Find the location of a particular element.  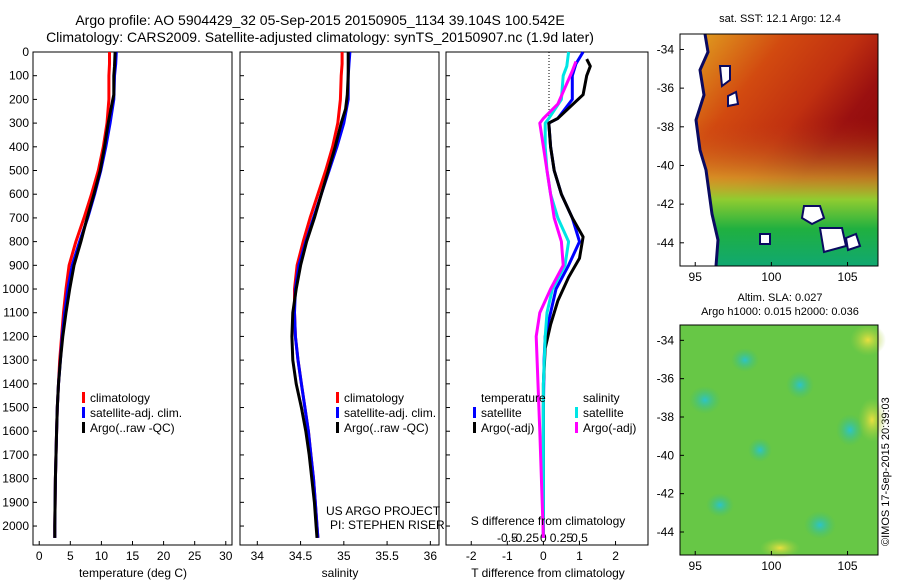

depth-tick-label: 2000 is located at coordinates (15, 526).